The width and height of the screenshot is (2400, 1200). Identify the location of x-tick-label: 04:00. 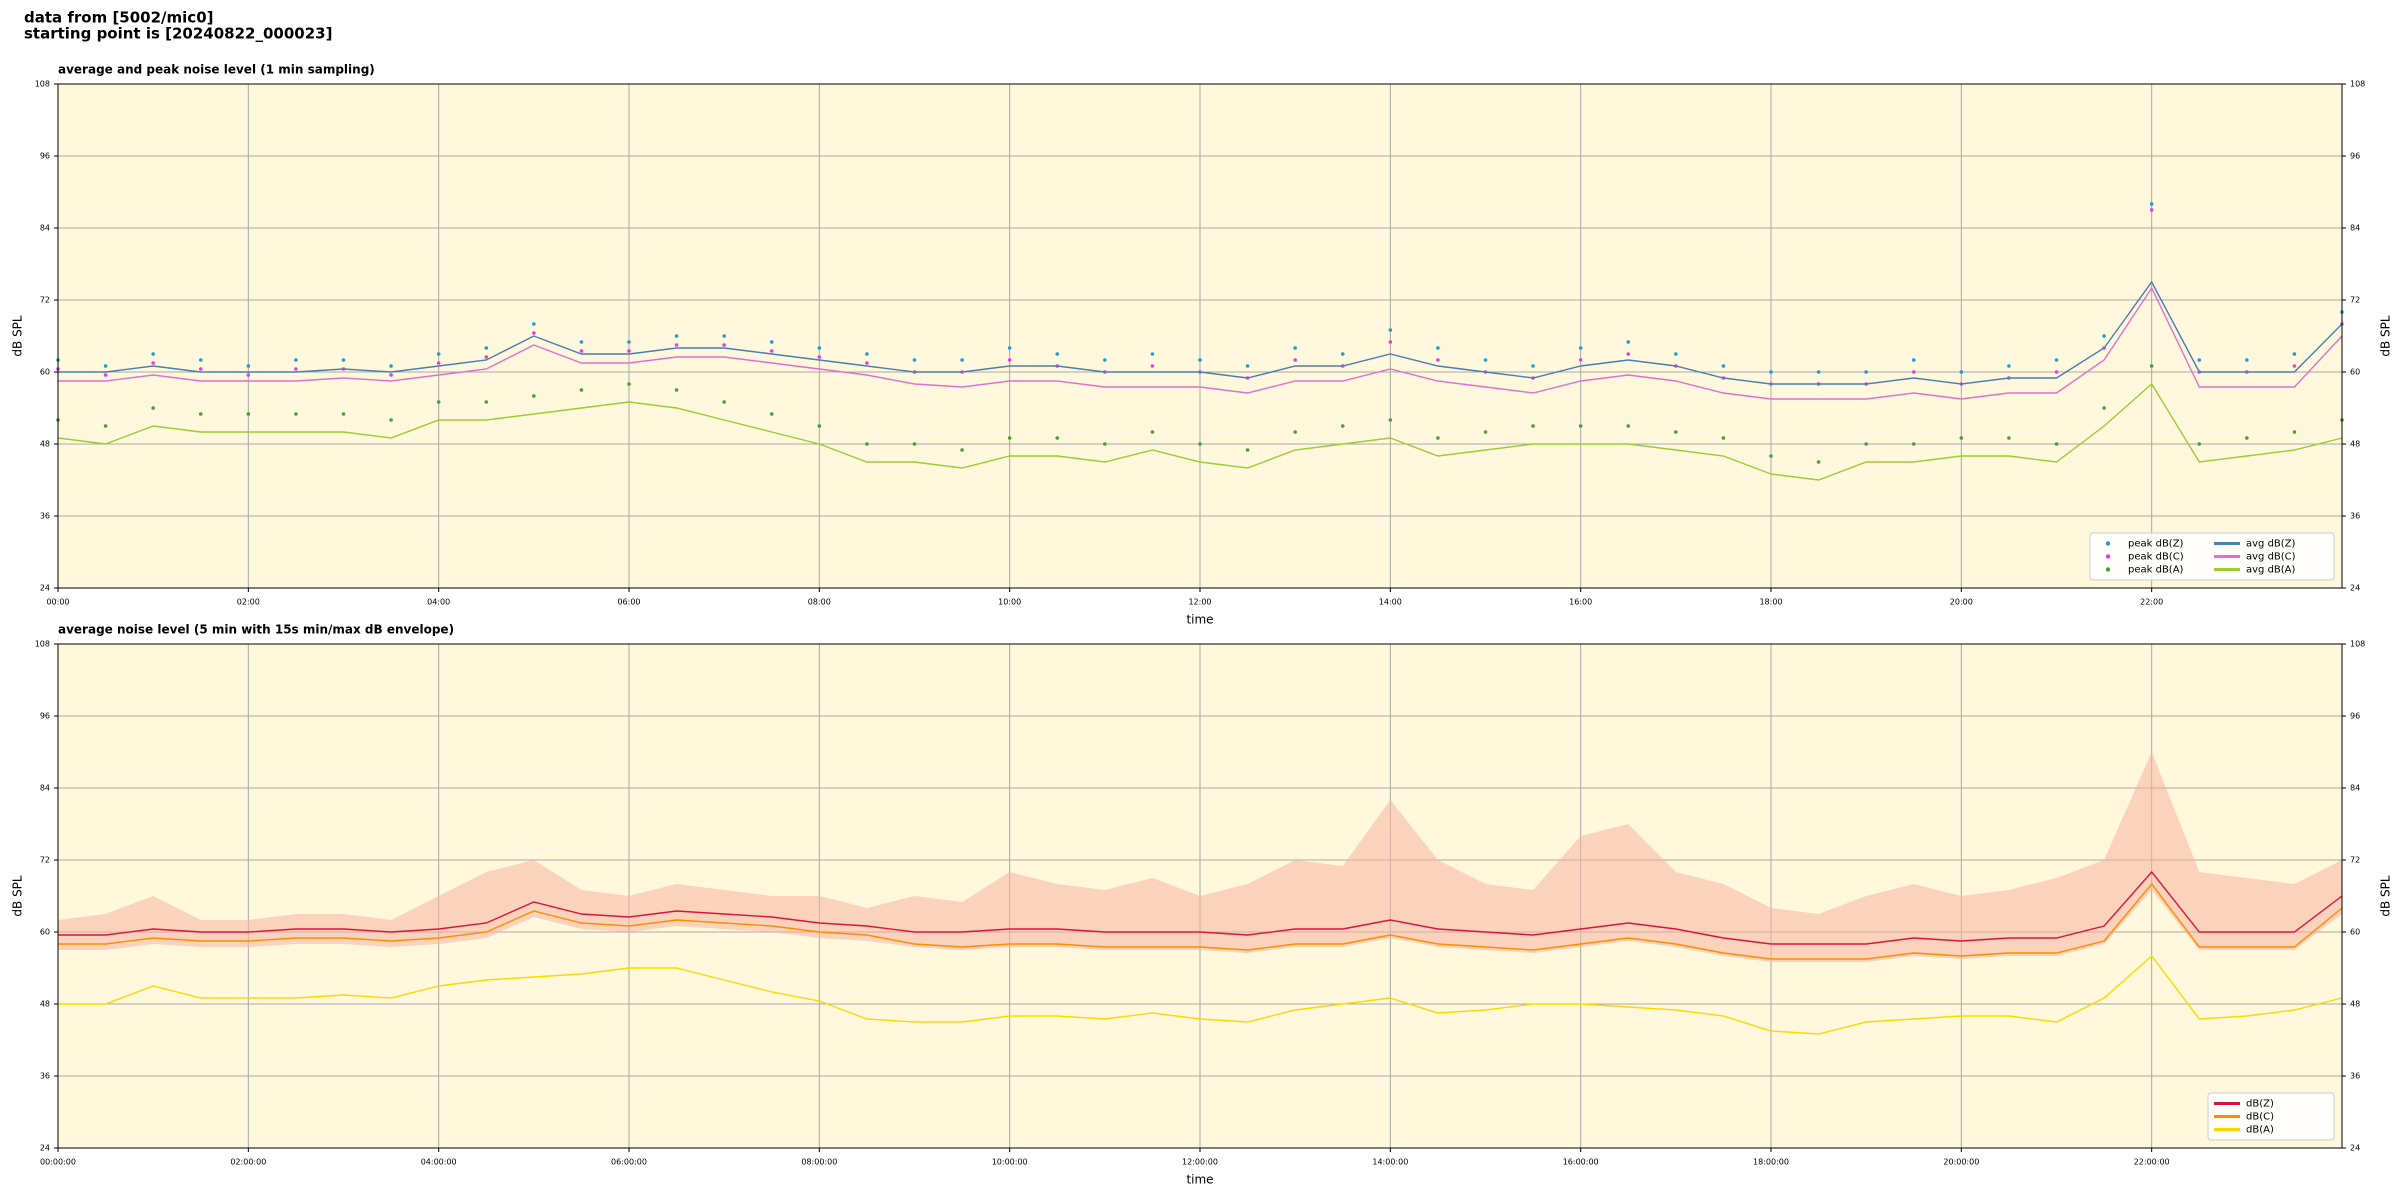
(438, 602).